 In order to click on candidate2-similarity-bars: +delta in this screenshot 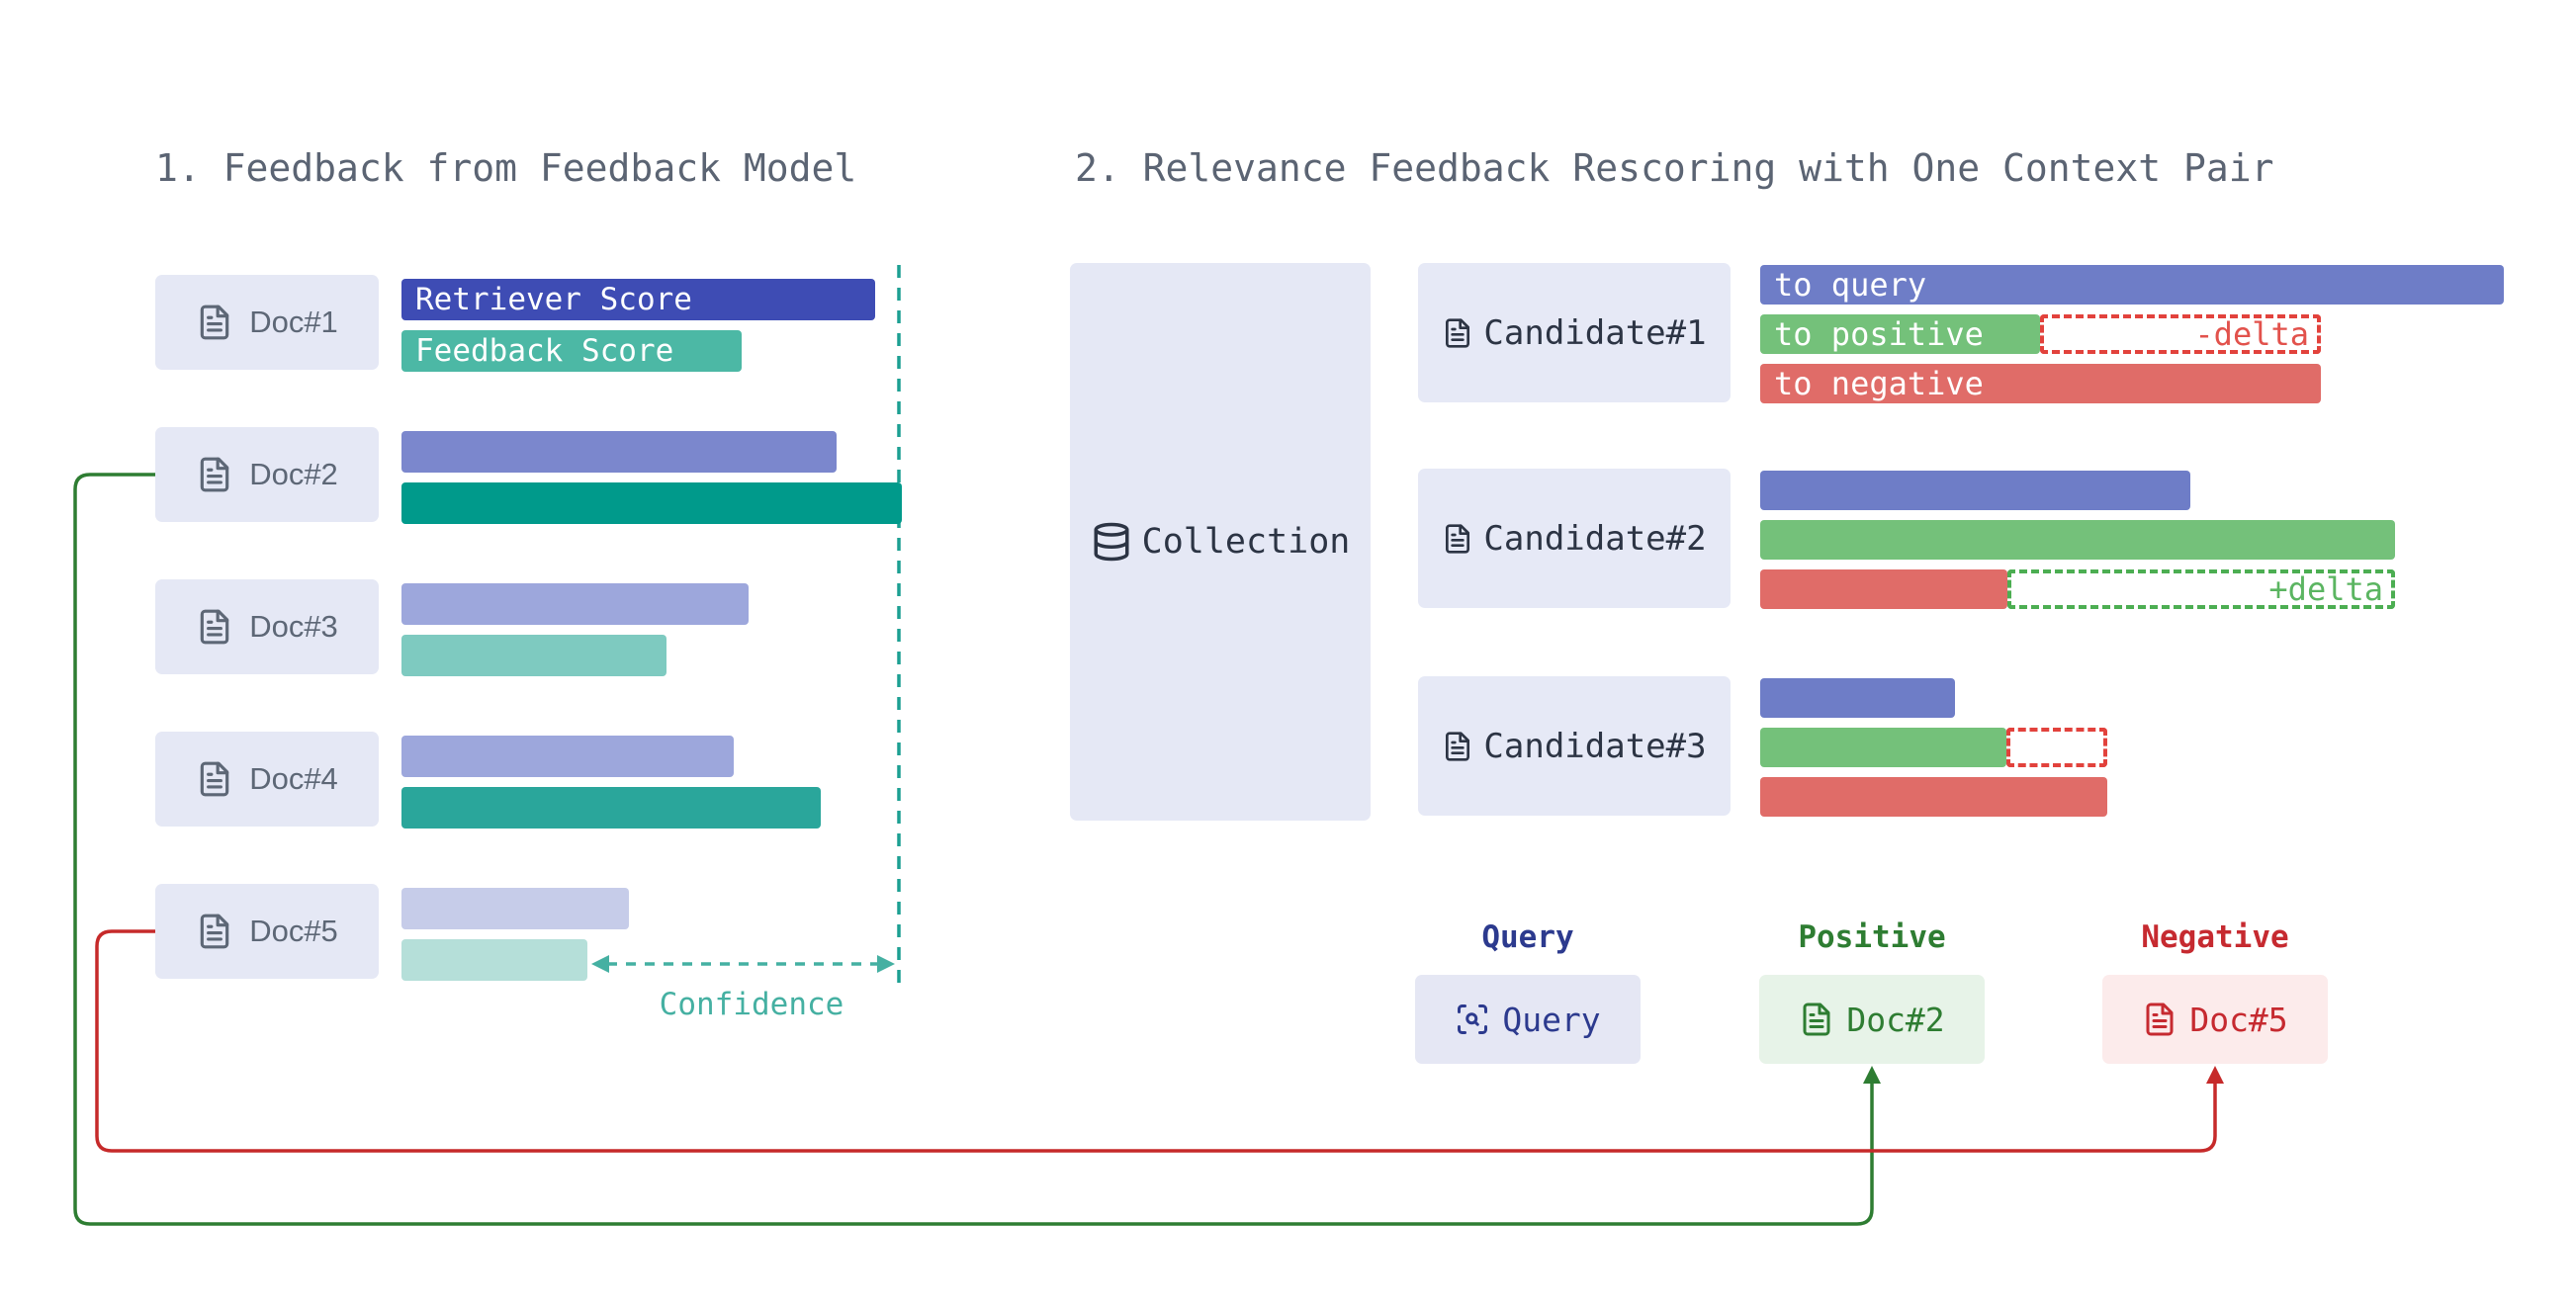, I will do `click(2168, 545)`.